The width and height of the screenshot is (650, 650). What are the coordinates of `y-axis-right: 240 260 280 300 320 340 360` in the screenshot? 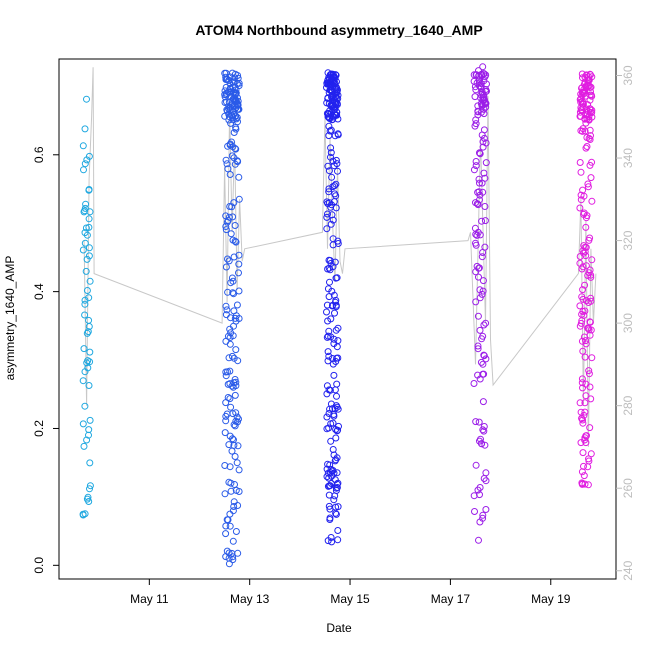 It's located at (625, 323).